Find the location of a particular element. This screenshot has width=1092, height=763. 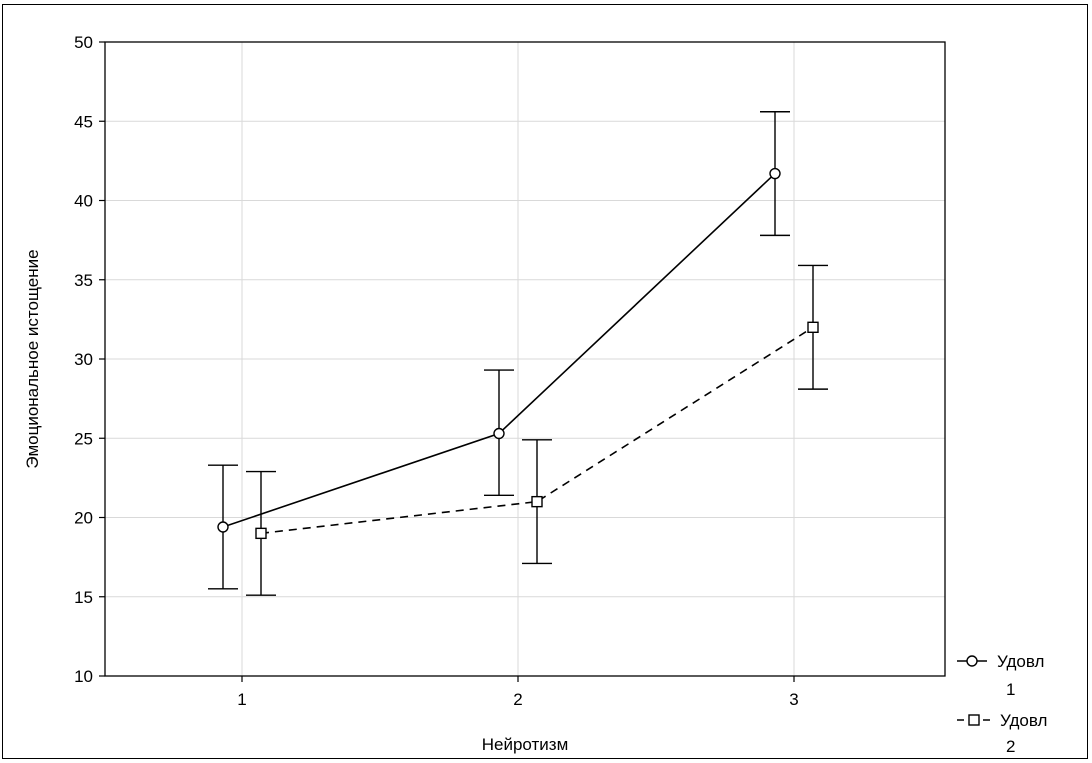

legend-label-1-line2: 1 is located at coordinates (1010, 689).